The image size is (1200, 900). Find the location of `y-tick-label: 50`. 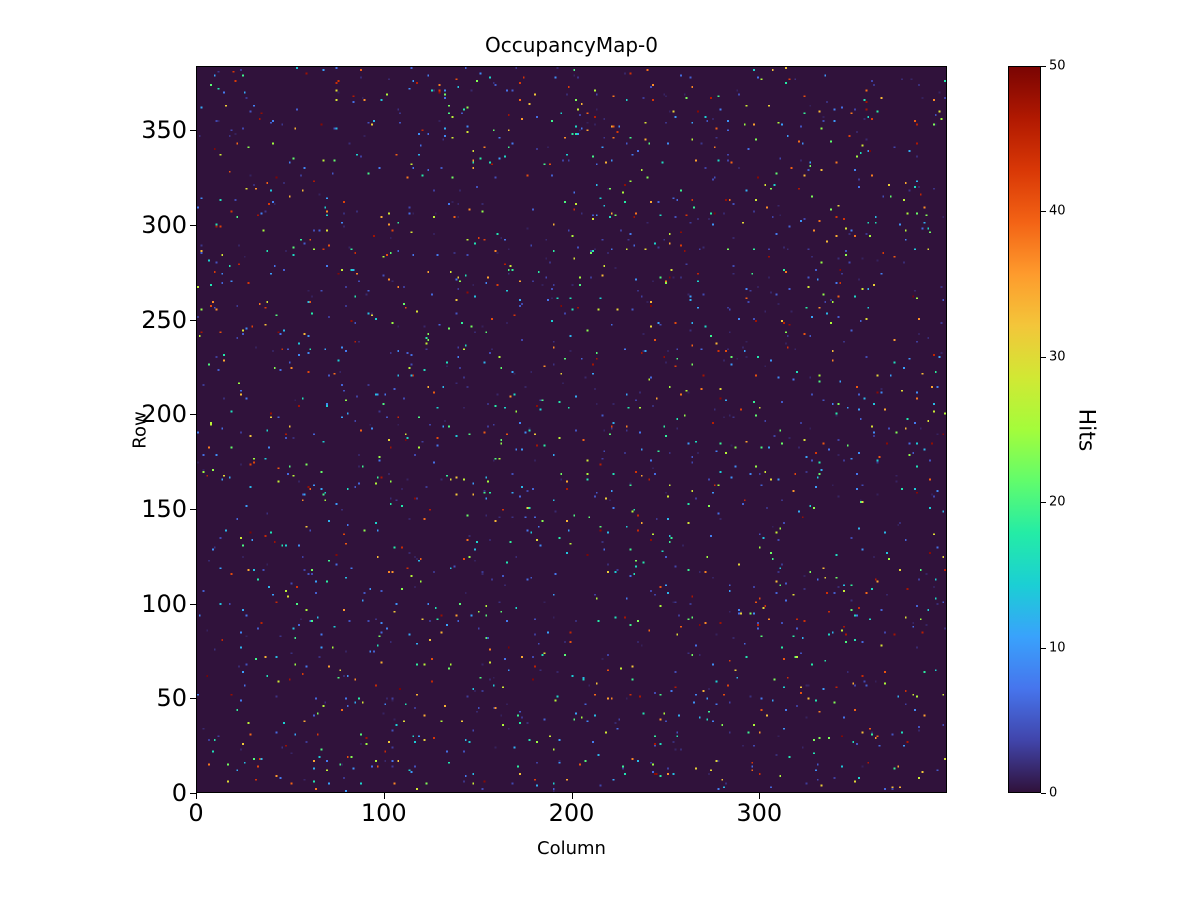

y-tick-label: 50 is located at coordinates (171, 698).